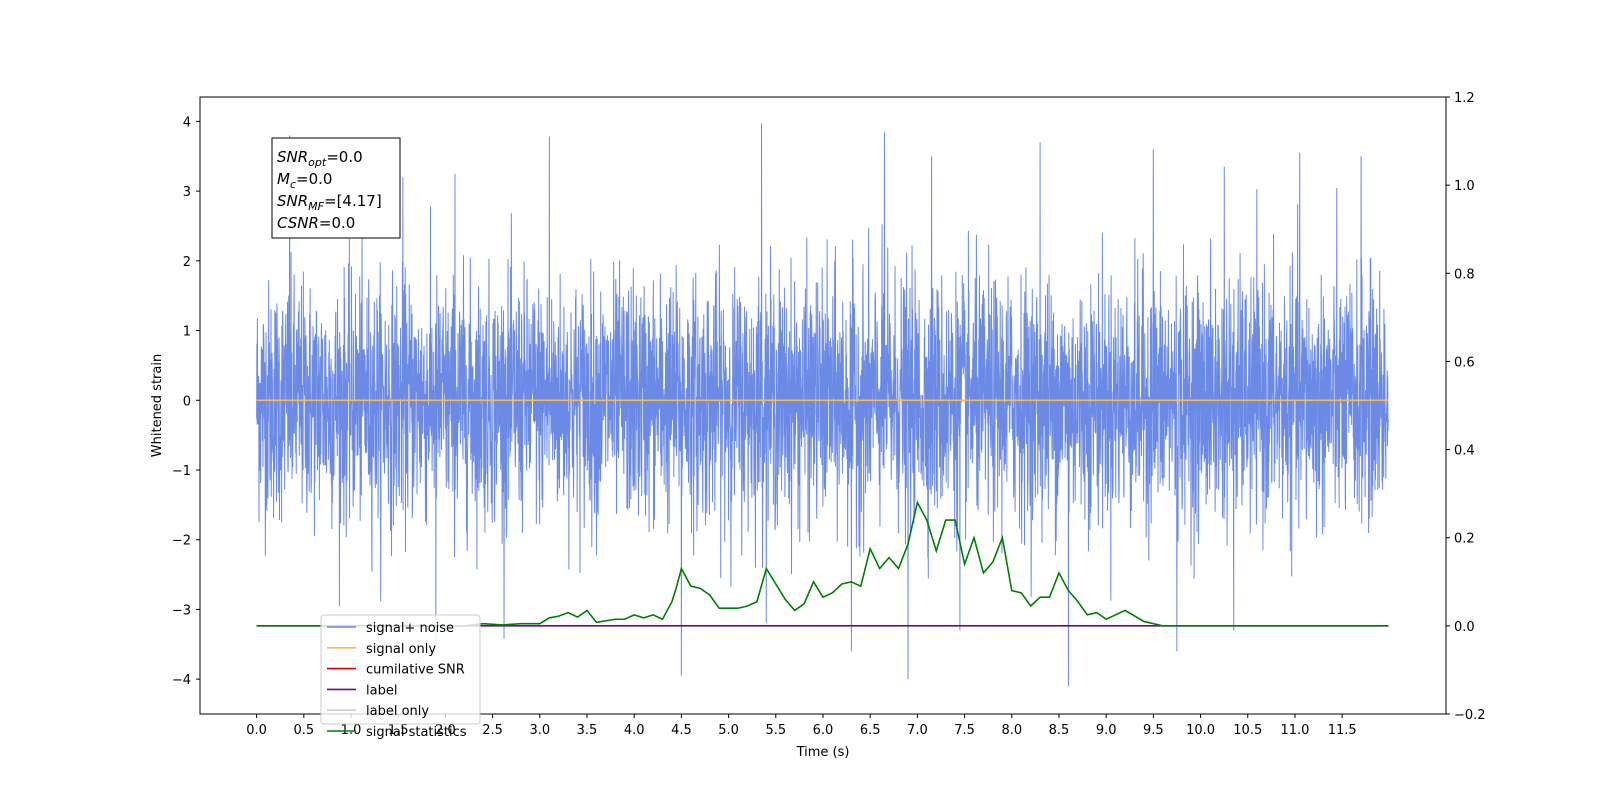 This screenshot has height=800, width=1600. I want to click on x-tick-label: 8.5, so click(1059, 730).